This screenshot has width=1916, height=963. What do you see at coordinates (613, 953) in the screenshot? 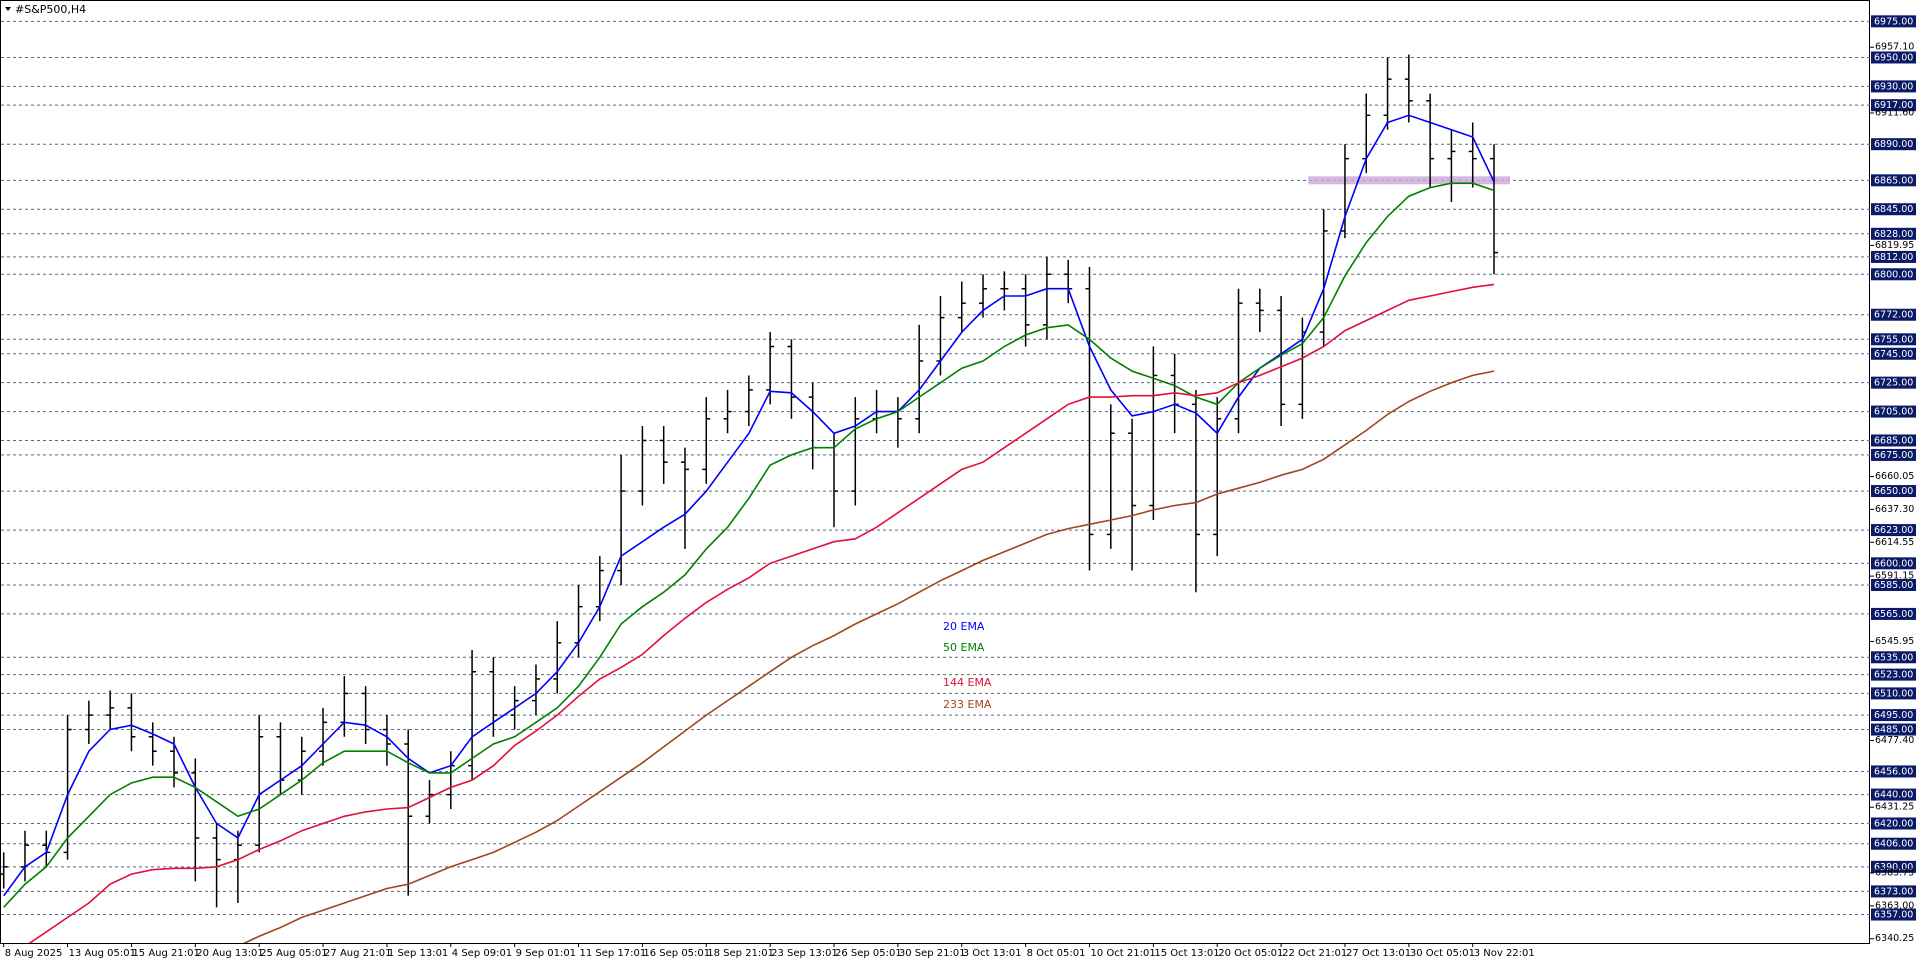
I see `x-tick-label: 11 Sep 17:01` at bounding box center [613, 953].